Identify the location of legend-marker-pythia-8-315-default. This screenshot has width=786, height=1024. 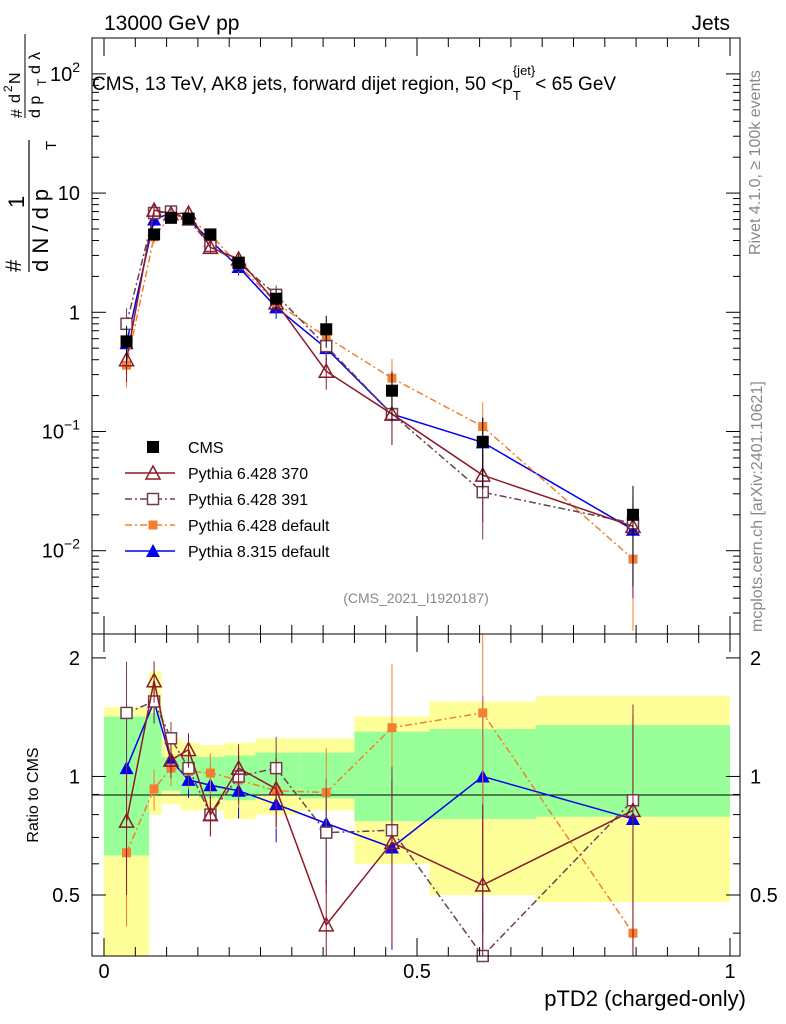
(153, 550).